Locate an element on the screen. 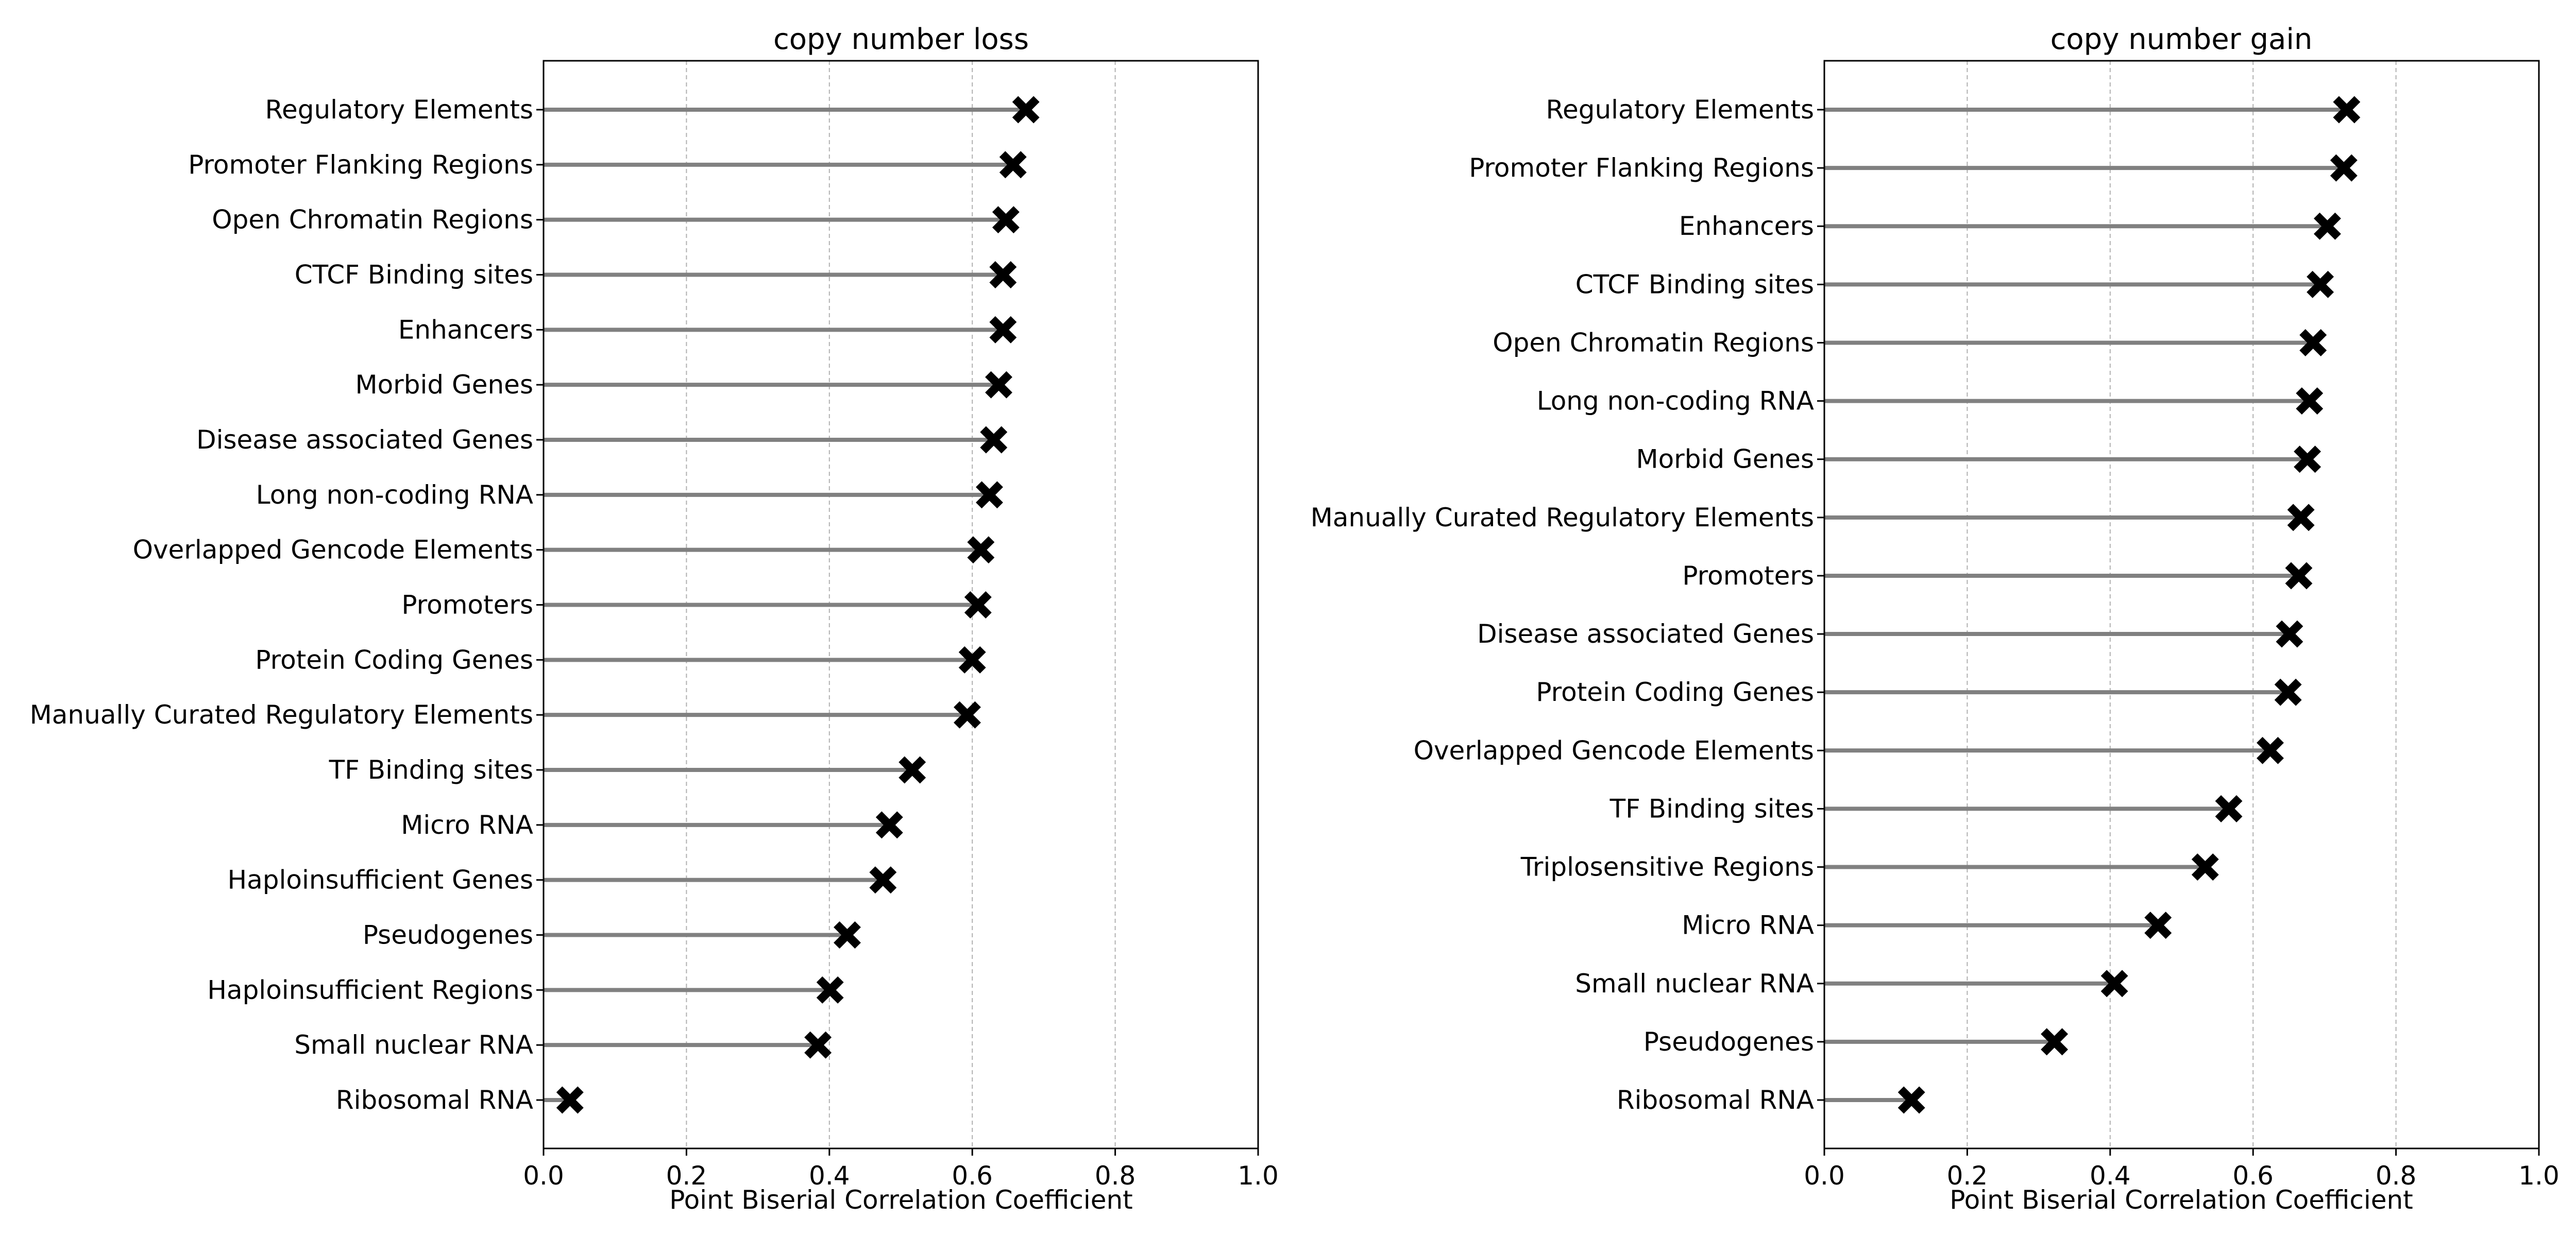  x-gridlines is located at coordinates (2182, 604).